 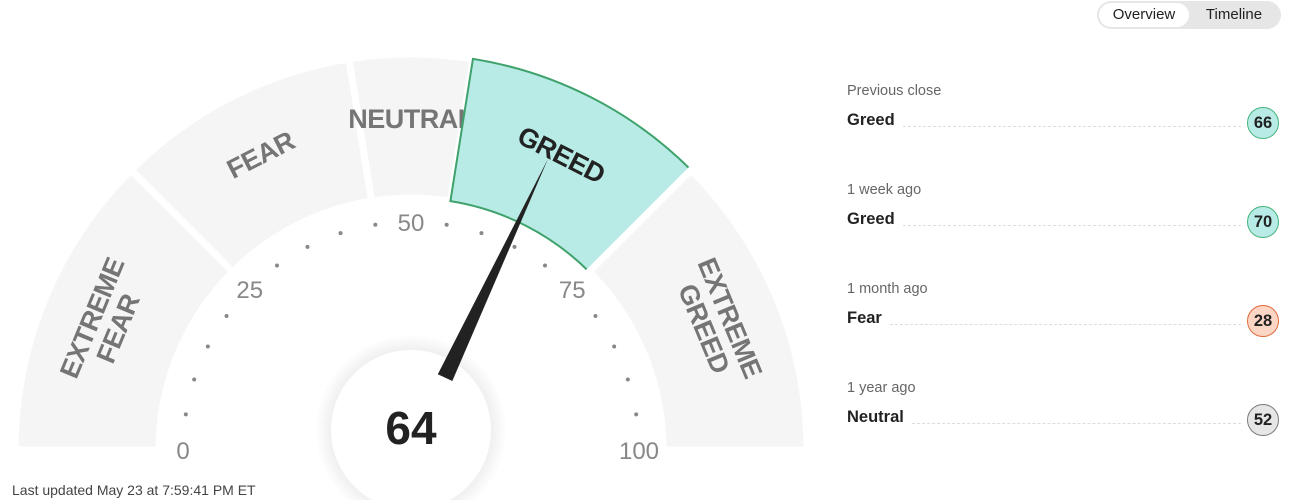 I want to click on history-rating: Neutral, so click(x=875, y=416).